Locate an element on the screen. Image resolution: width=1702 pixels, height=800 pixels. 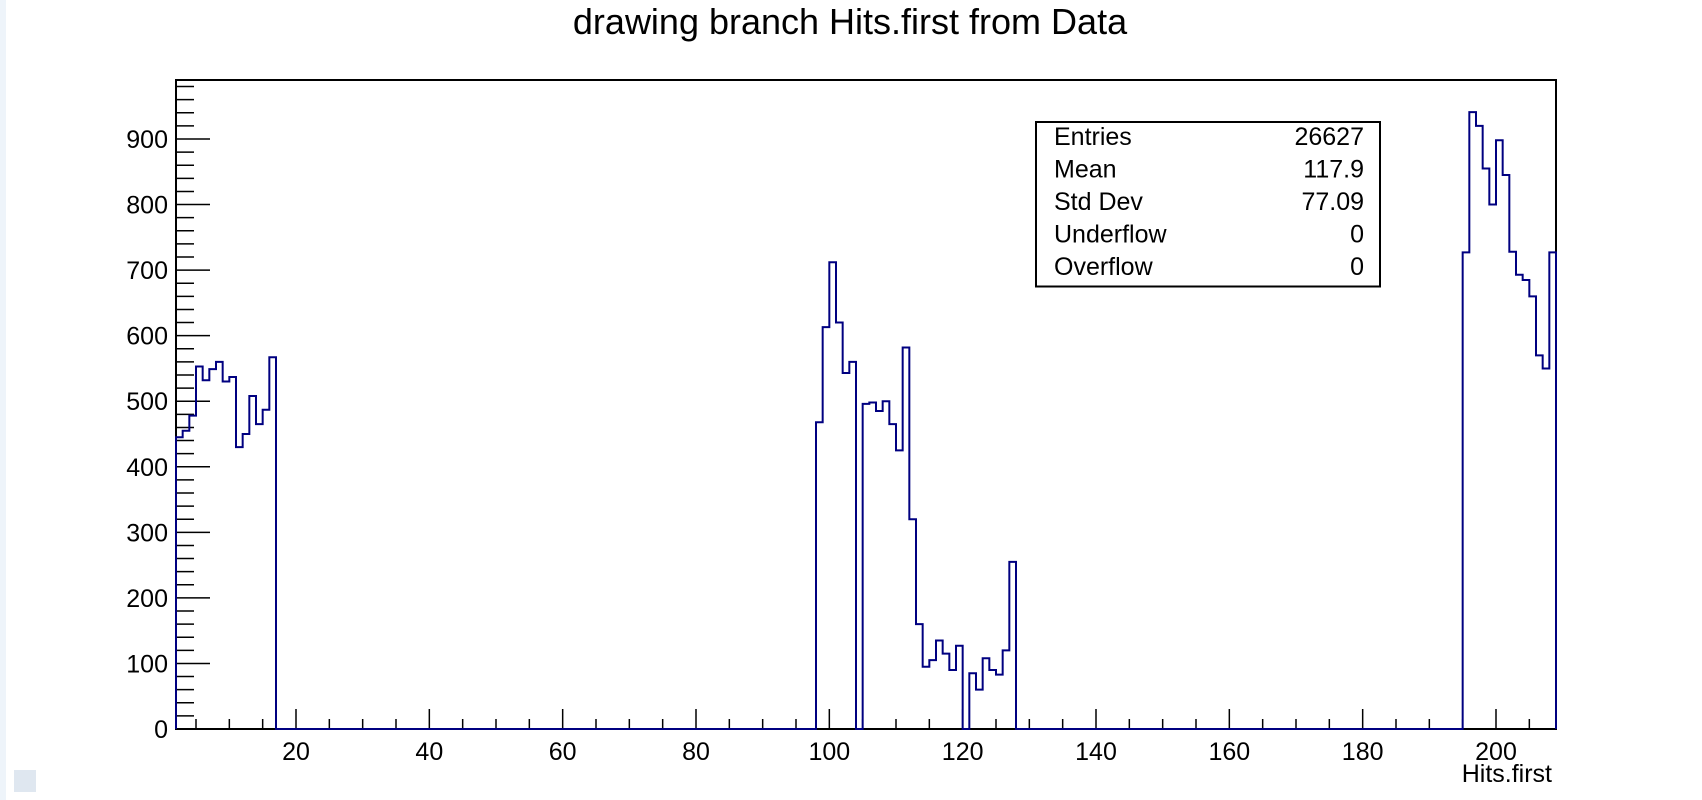
stats-label: Underflow is located at coordinates (1110, 235).